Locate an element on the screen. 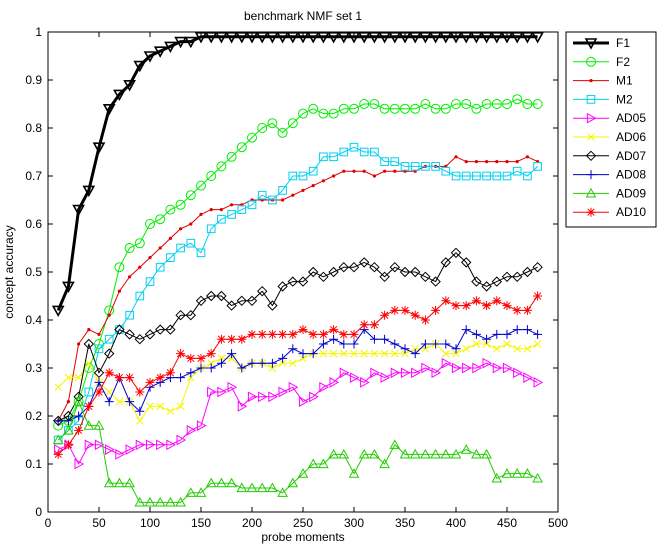 The image size is (658, 549). legend-item-m2: M2 is located at coordinates (603, 99).